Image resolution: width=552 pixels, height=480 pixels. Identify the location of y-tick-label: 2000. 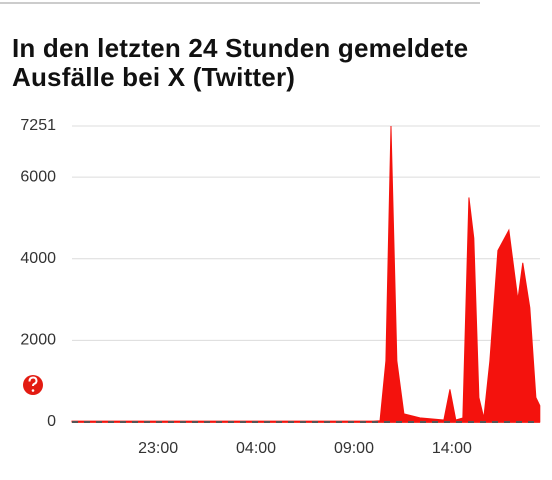
(38, 340).